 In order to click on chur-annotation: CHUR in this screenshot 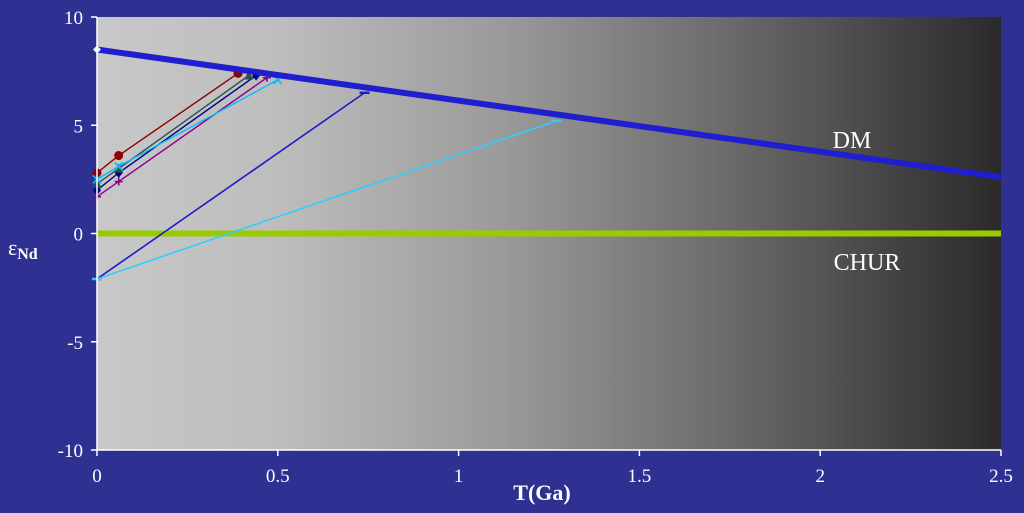, I will do `click(867, 263)`.